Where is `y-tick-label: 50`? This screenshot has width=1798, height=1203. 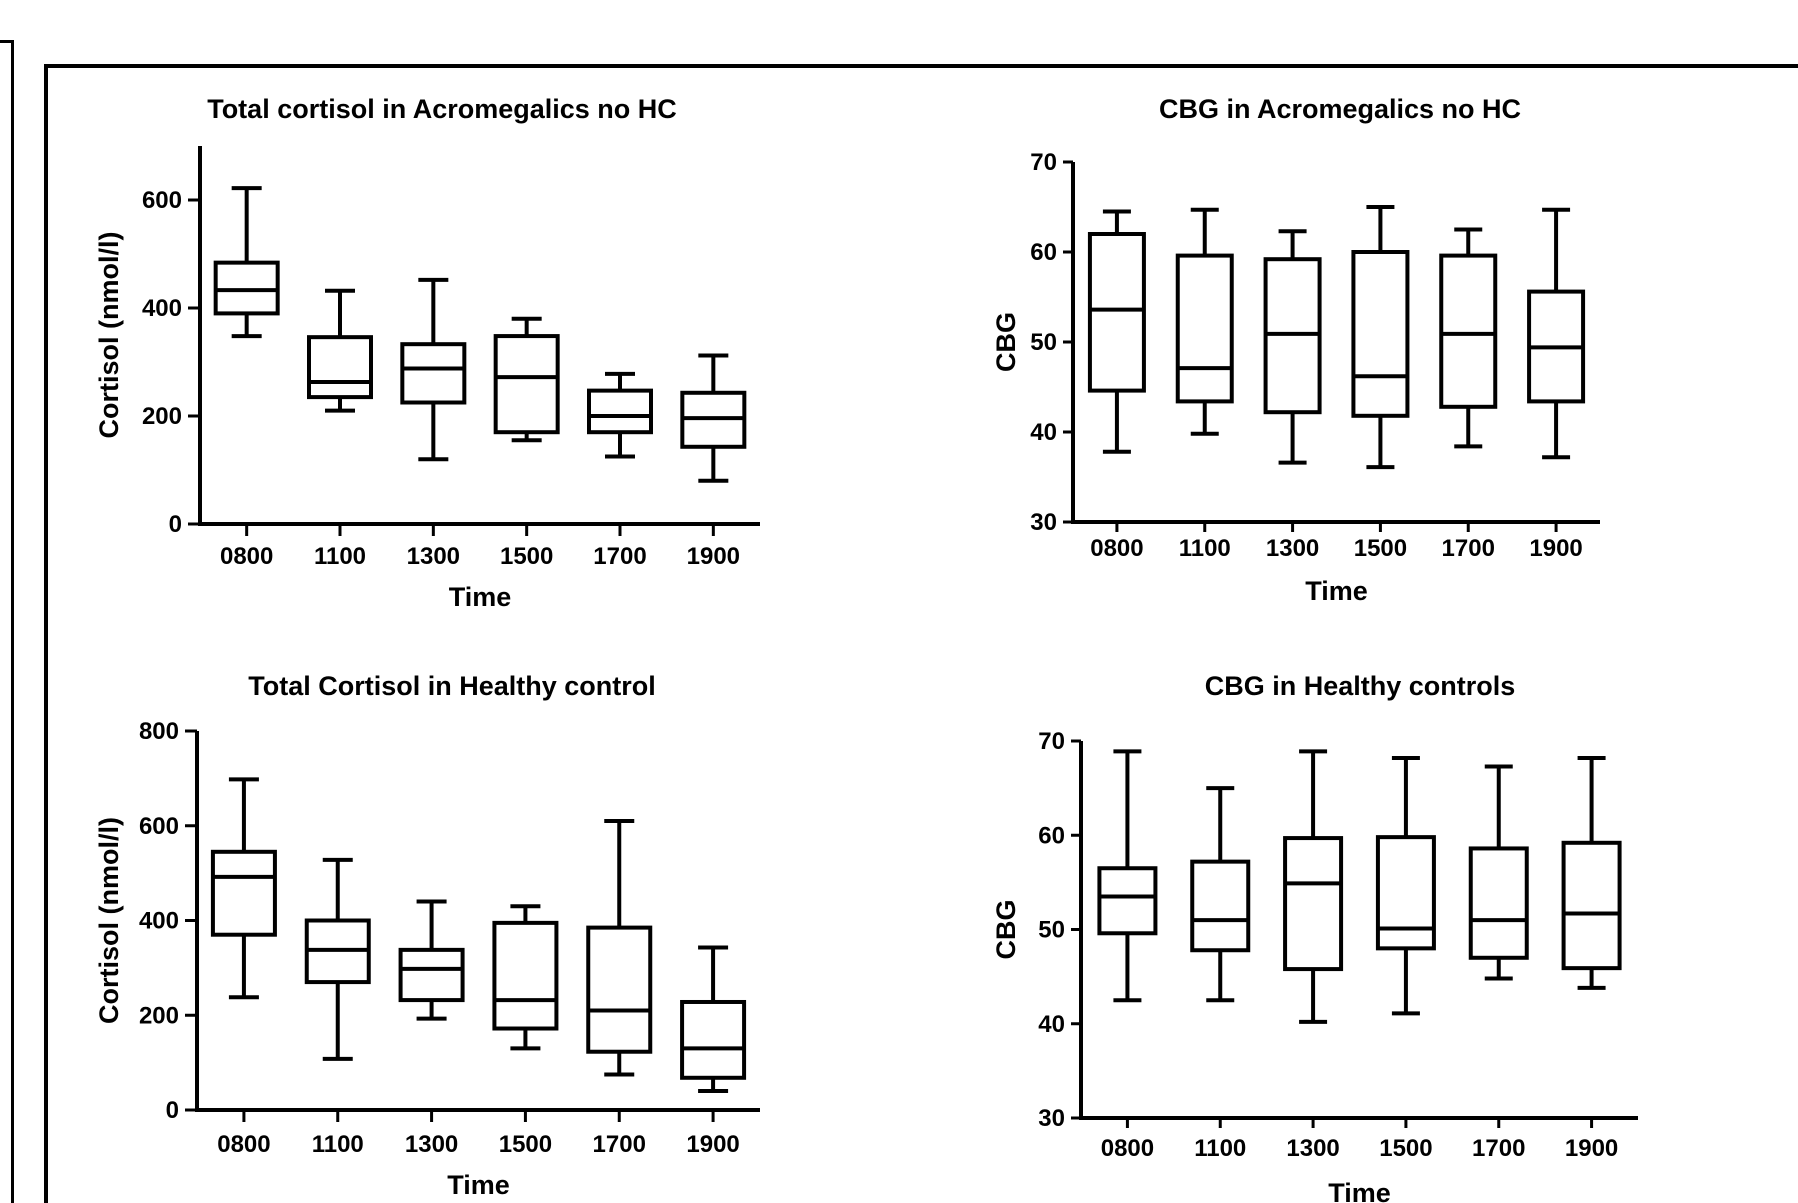 y-tick-label: 50 is located at coordinates (1043, 342).